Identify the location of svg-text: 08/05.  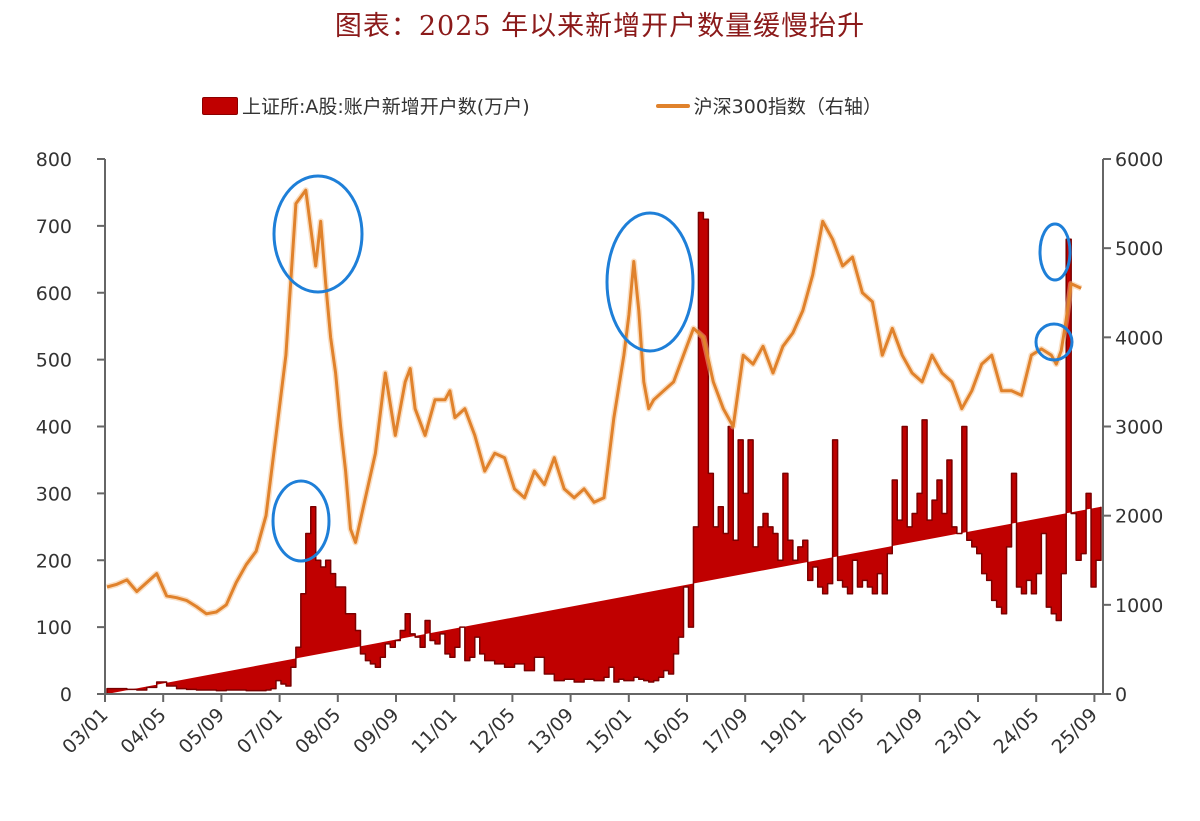
(318, 731).